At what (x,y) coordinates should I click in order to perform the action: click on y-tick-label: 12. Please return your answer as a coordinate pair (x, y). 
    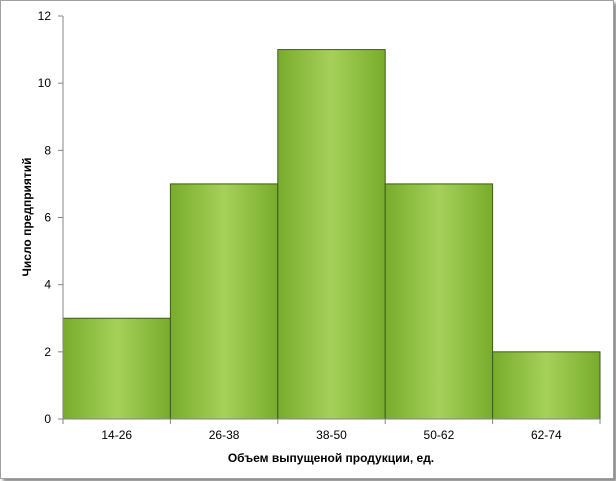
    Looking at the image, I should click on (45, 16).